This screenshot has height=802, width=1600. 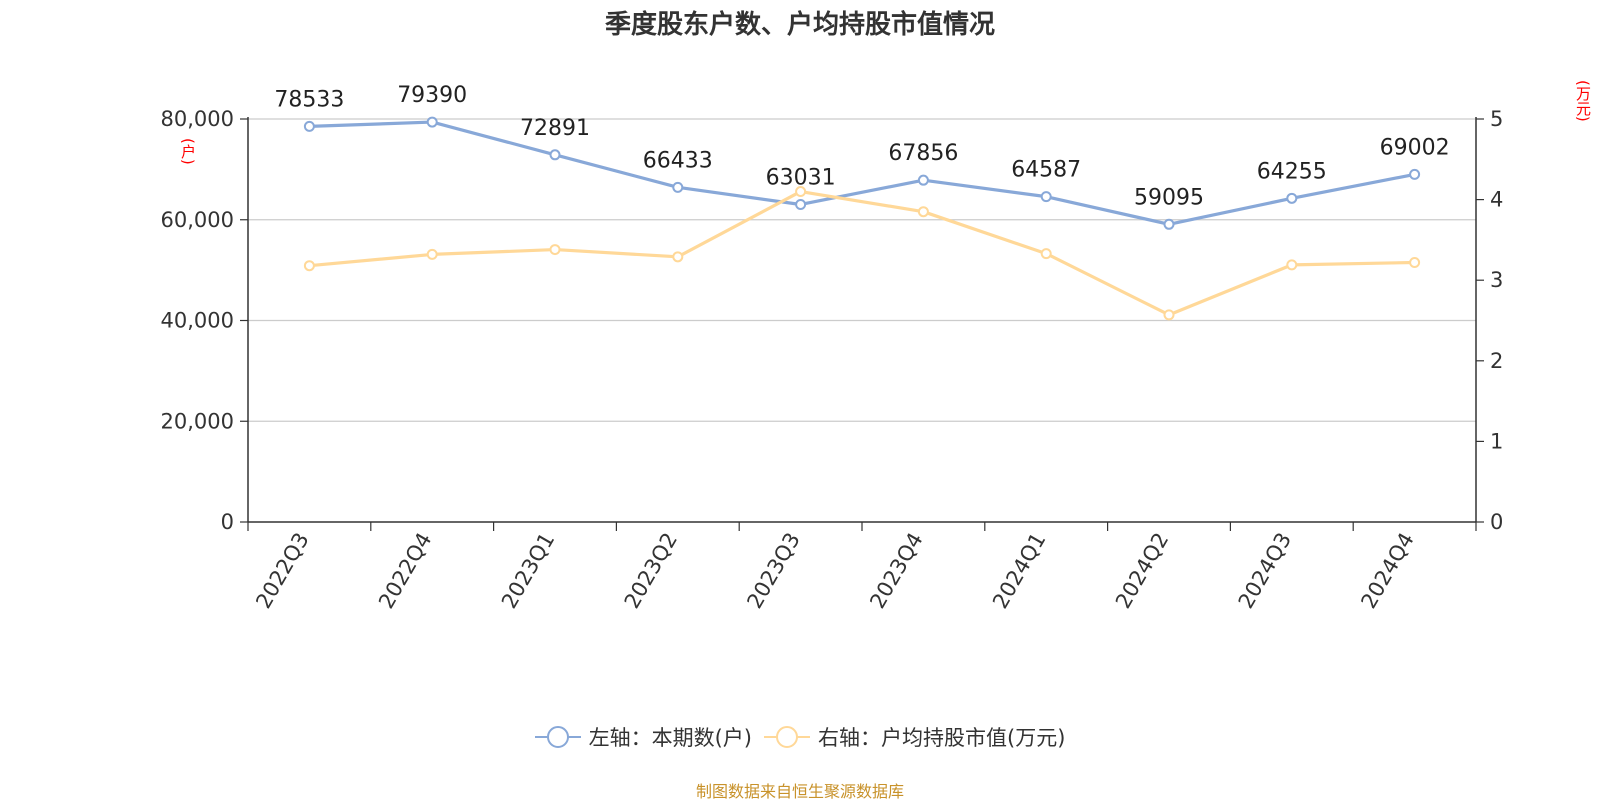 I want to click on x-tick-label-3: 2023Q2, so click(x=651, y=571).